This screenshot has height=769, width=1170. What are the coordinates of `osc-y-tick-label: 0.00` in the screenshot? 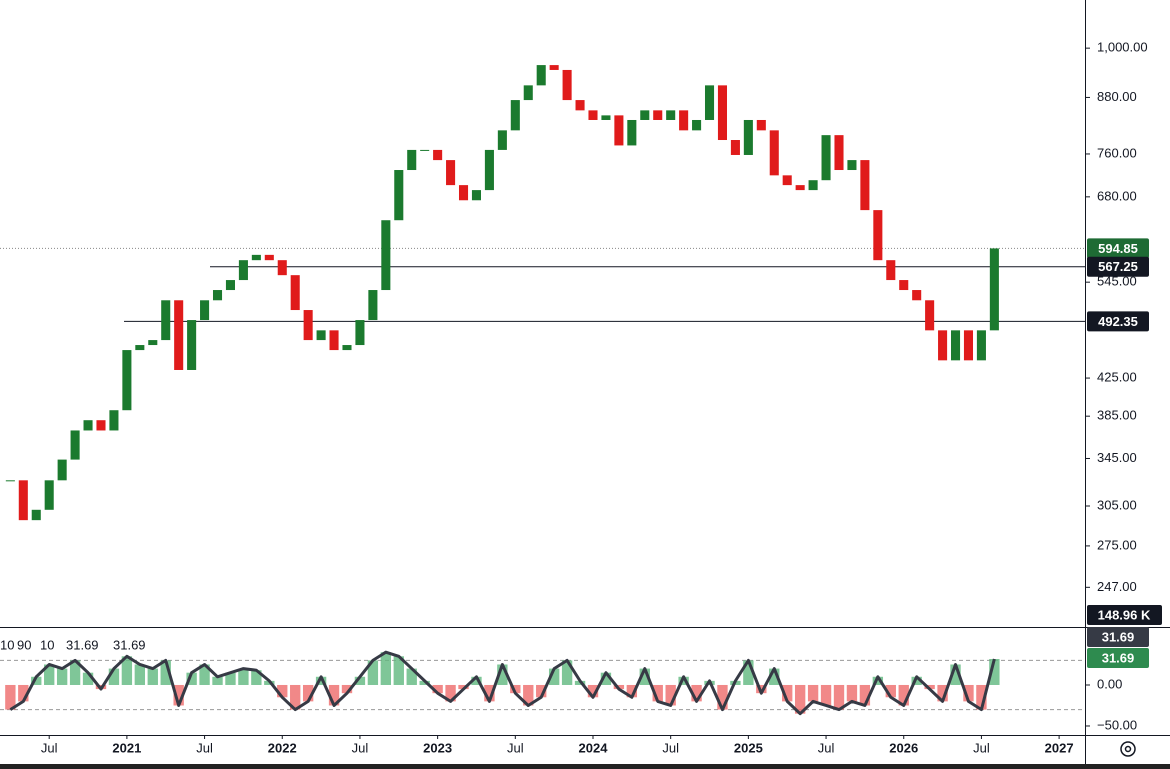 It's located at (1109, 683).